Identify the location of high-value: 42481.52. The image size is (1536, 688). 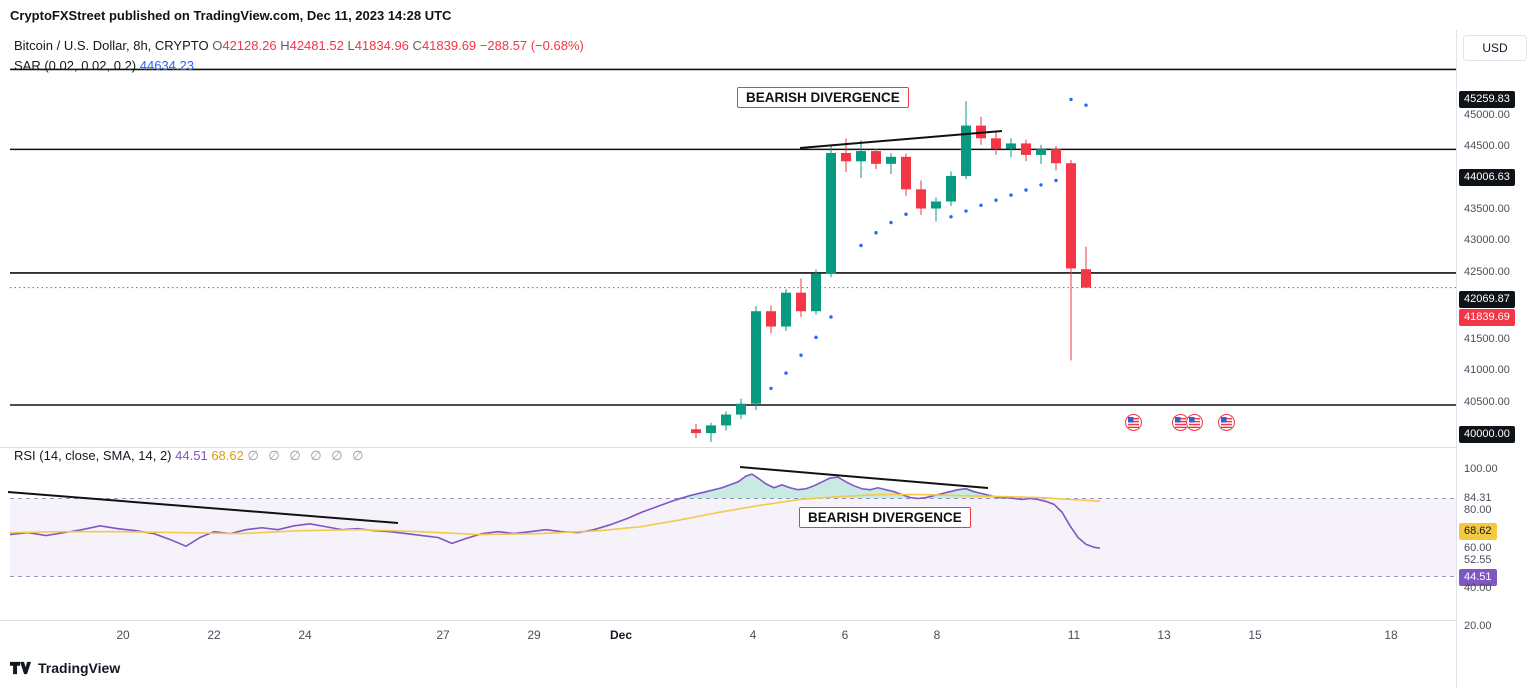
(316, 45).